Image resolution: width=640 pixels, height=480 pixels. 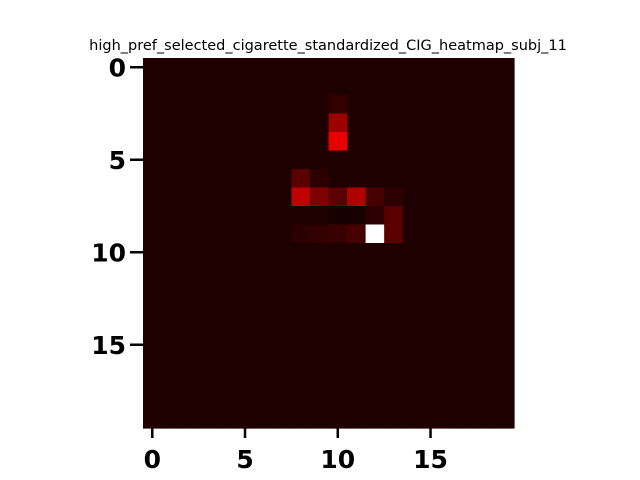 I want to click on y-tick-label: 15, so click(x=108, y=345).